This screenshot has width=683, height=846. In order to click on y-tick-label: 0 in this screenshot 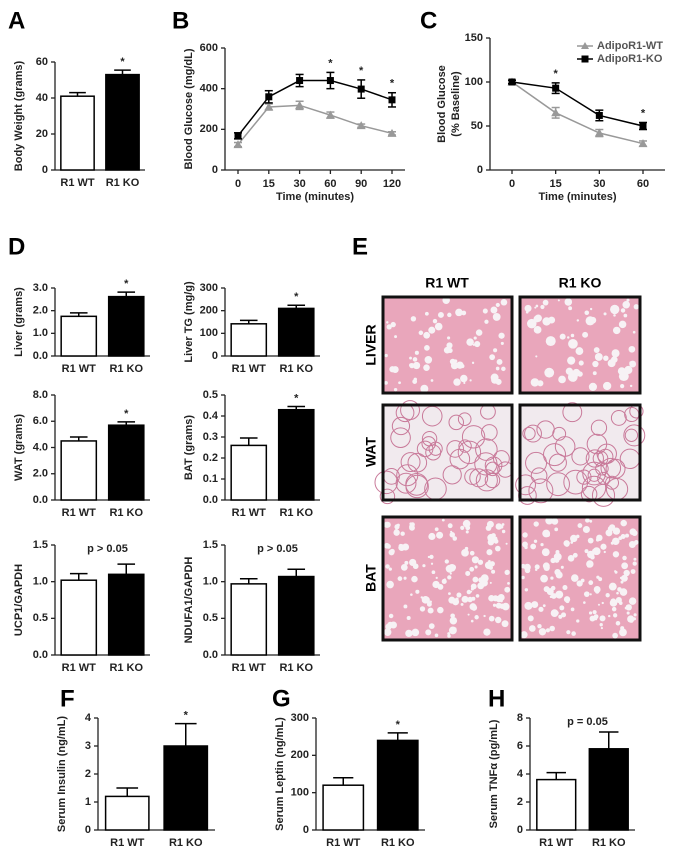, I will do `click(215, 356)`.